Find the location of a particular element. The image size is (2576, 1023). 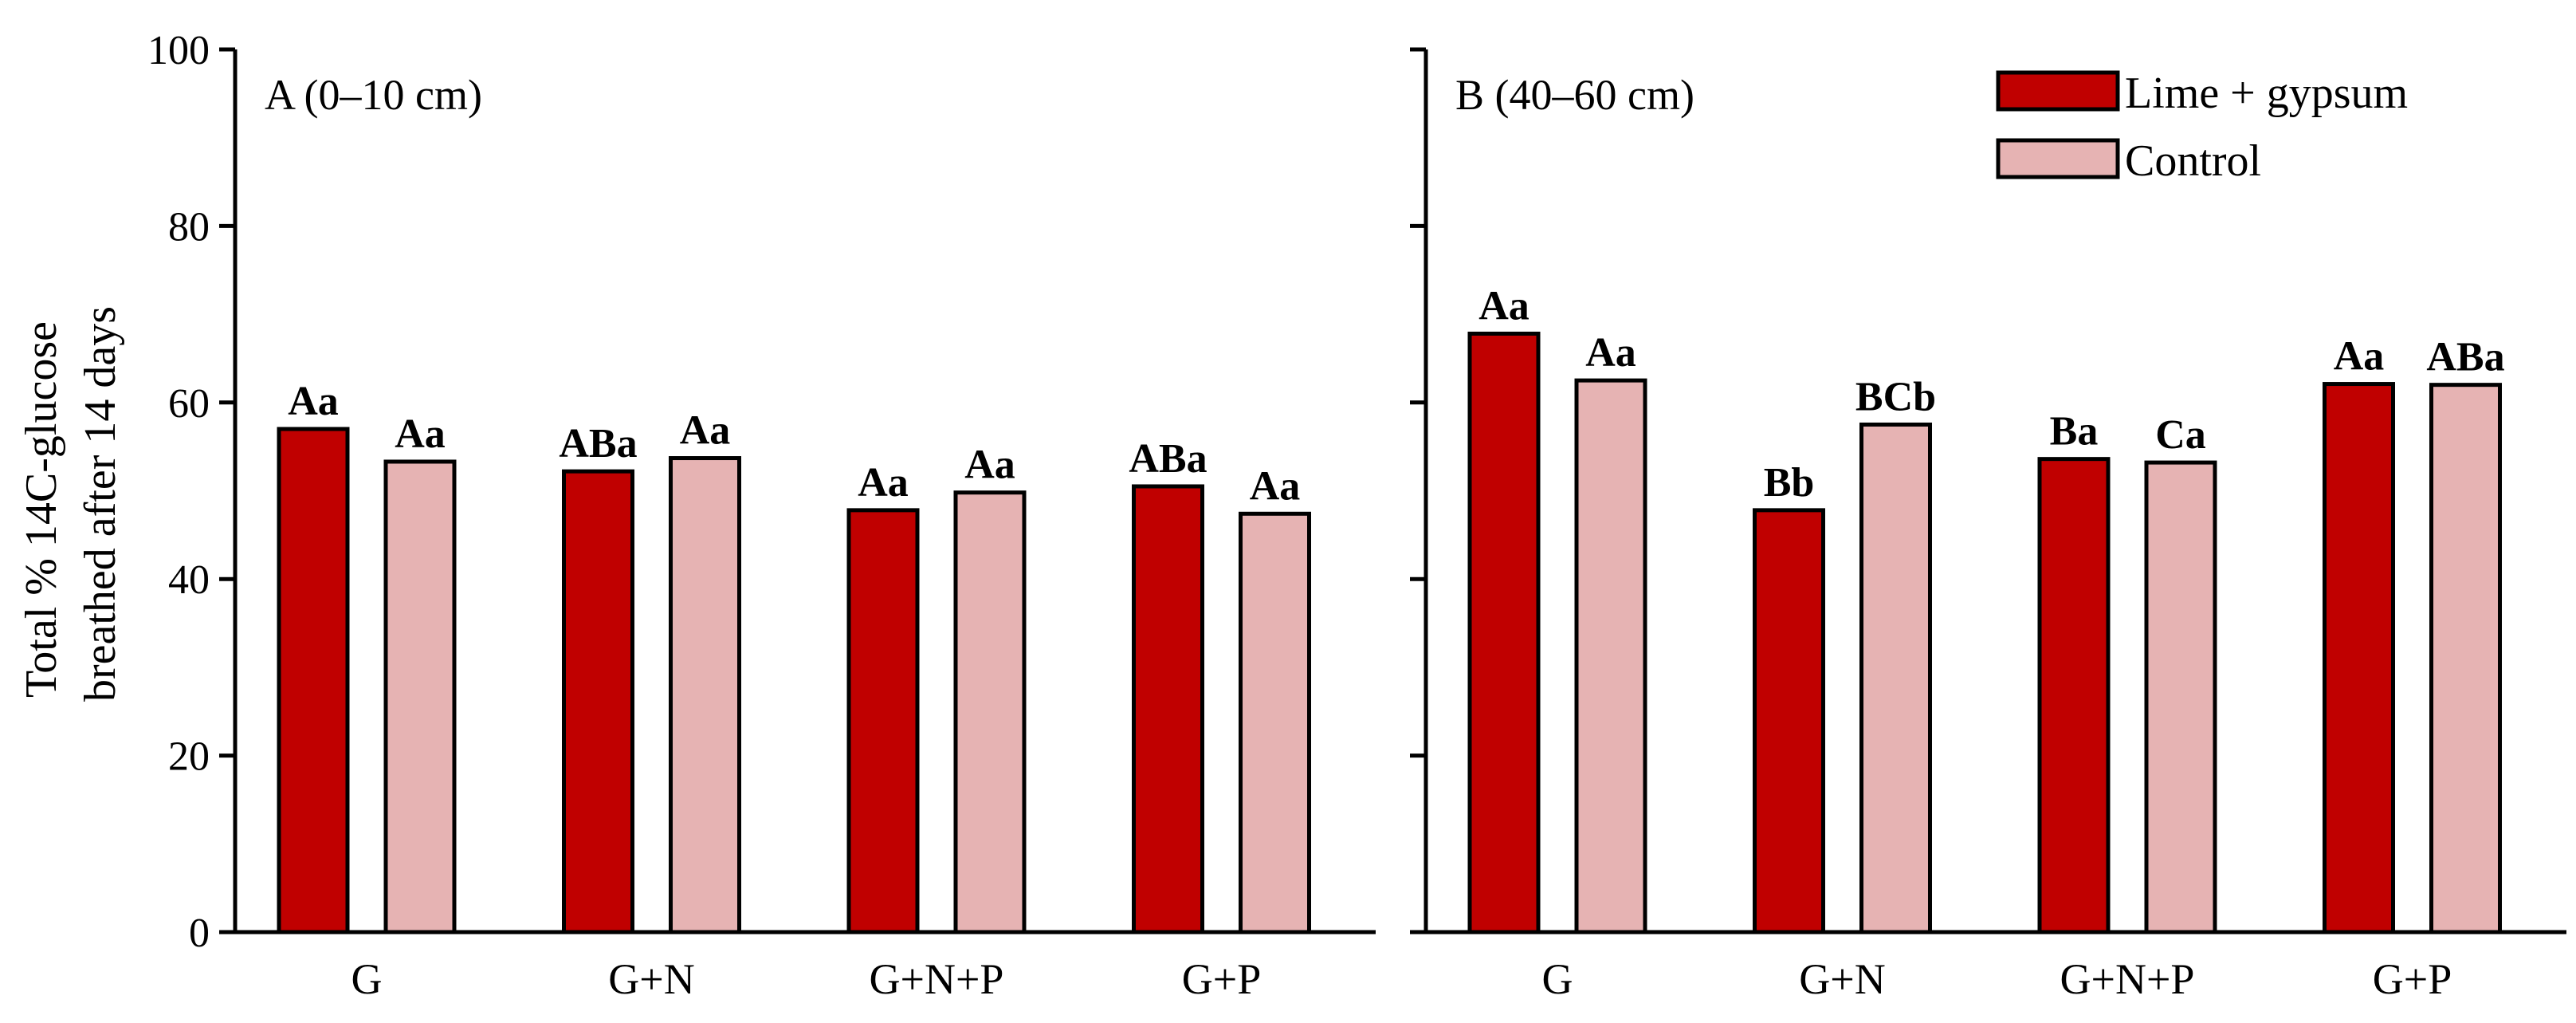

y-tick-label: 60 is located at coordinates (189, 404).